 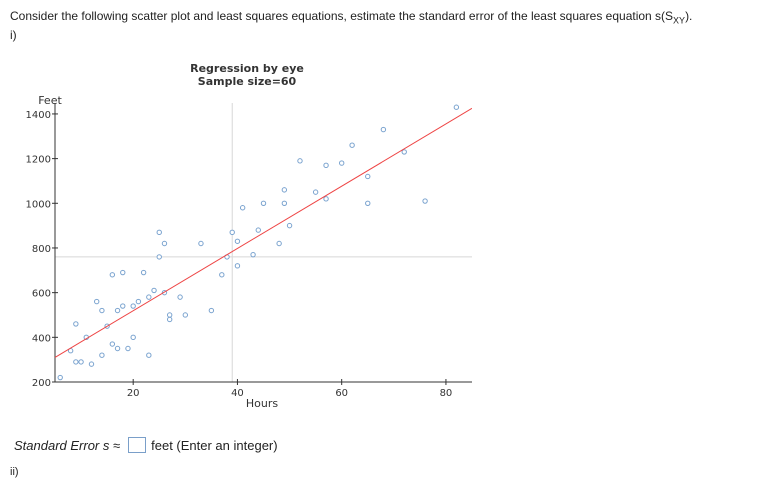 I want to click on y-tick-label: 200, so click(x=41, y=383).